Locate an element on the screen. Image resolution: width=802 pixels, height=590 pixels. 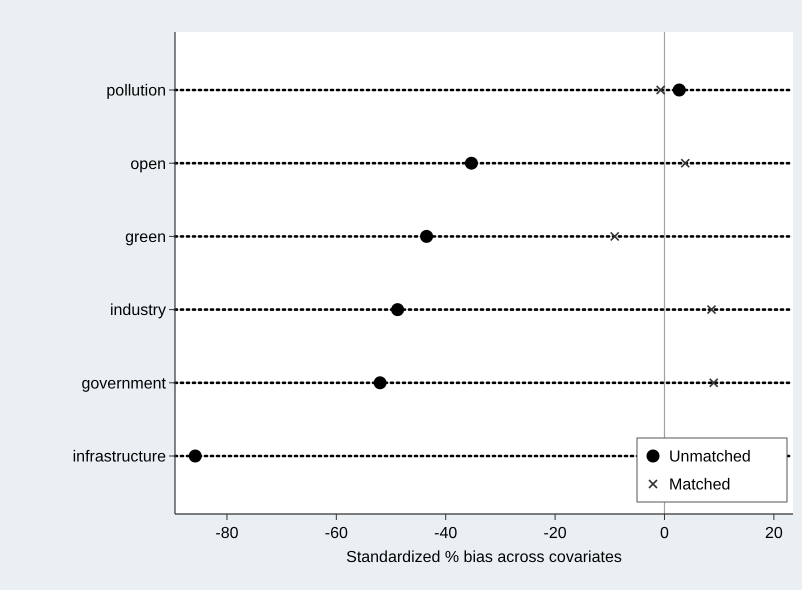
x-tick-label: -60 is located at coordinates (336, 533).